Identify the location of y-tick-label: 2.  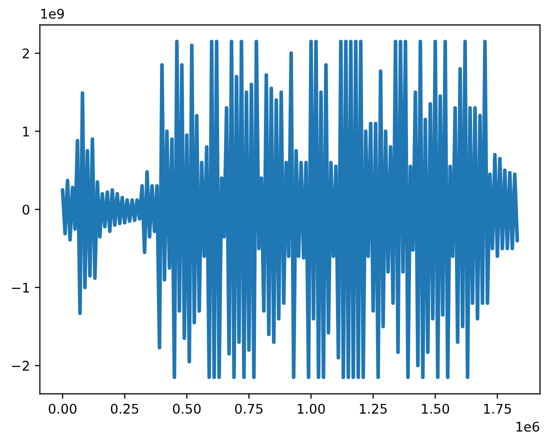
(25, 53).